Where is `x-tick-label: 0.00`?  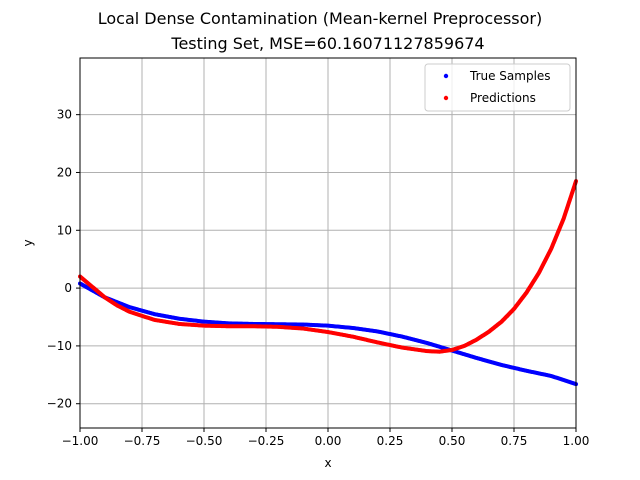 x-tick-label: 0.00 is located at coordinates (328, 441).